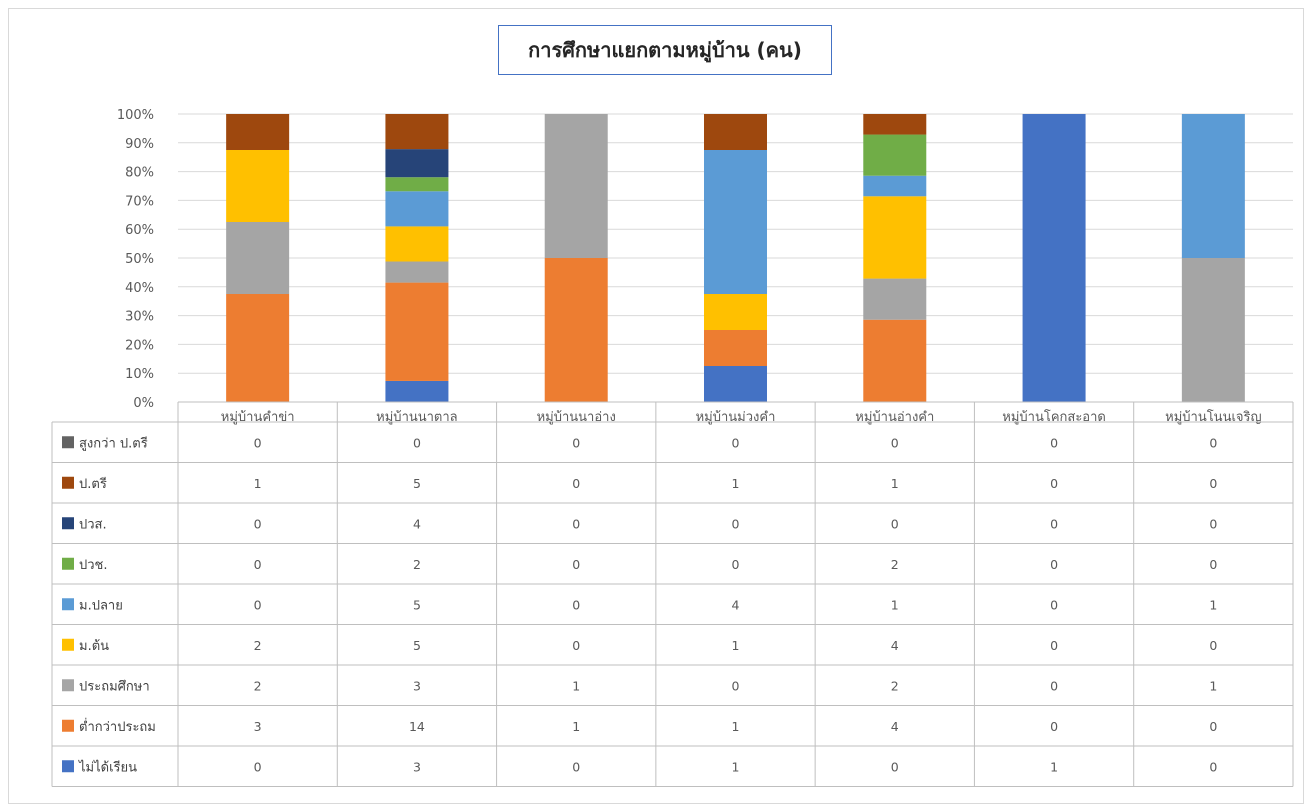 The width and height of the screenshot is (1311, 811). Describe the element at coordinates (94, 646) in the screenshot. I see `series-label: ม.ต้น` at that location.